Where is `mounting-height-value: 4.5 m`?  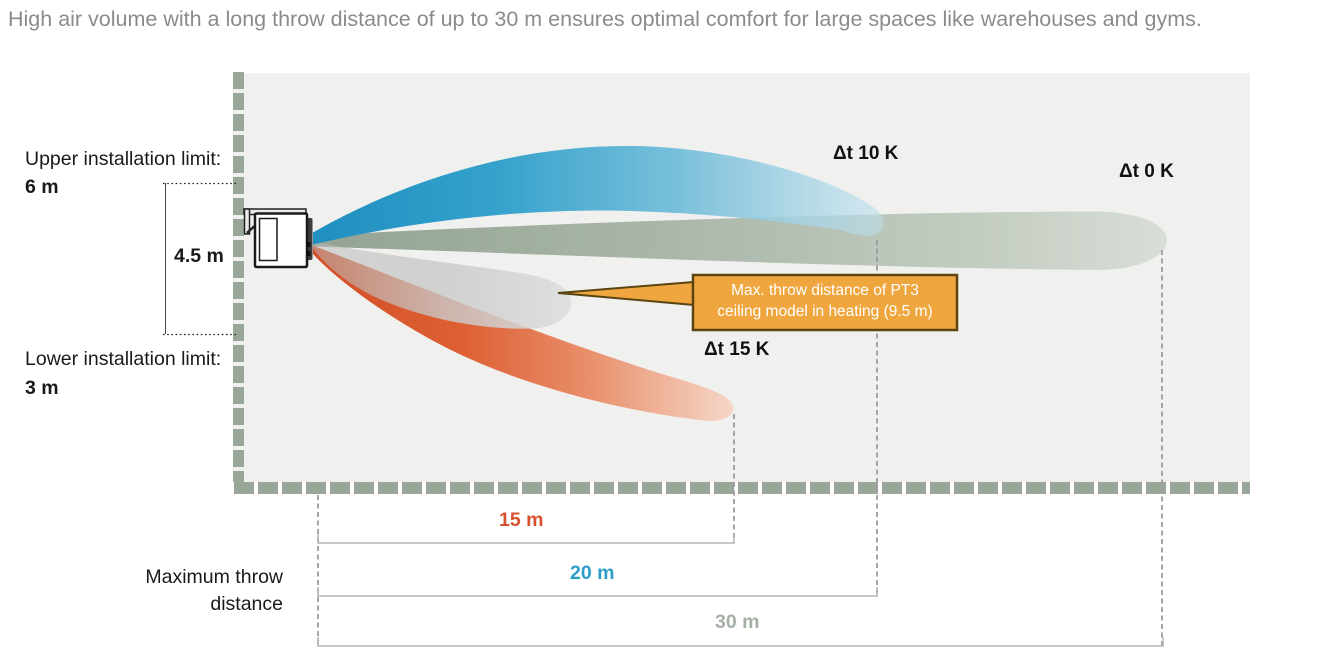
mounting-height-value: 4.5 m is located at coordinates (199, 256).